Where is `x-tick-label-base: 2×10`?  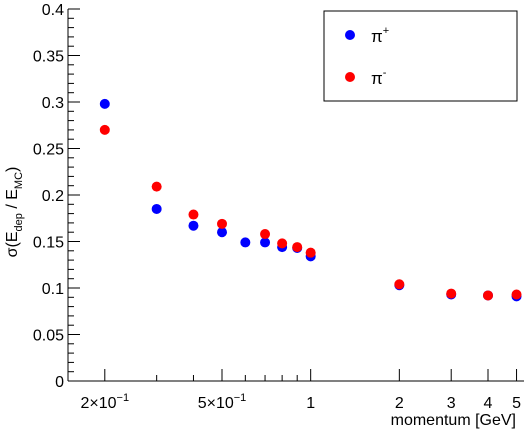
x-tick-label-base: 2×10 is located at coordinates (99, 403).